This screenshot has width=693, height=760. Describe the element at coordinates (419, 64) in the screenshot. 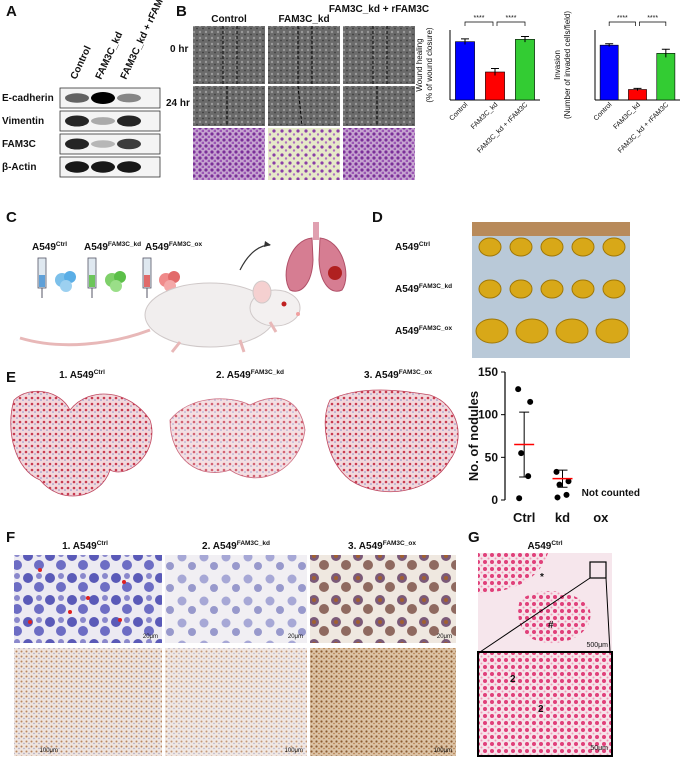

I see `y-axis-label: Wound healing` at that location.